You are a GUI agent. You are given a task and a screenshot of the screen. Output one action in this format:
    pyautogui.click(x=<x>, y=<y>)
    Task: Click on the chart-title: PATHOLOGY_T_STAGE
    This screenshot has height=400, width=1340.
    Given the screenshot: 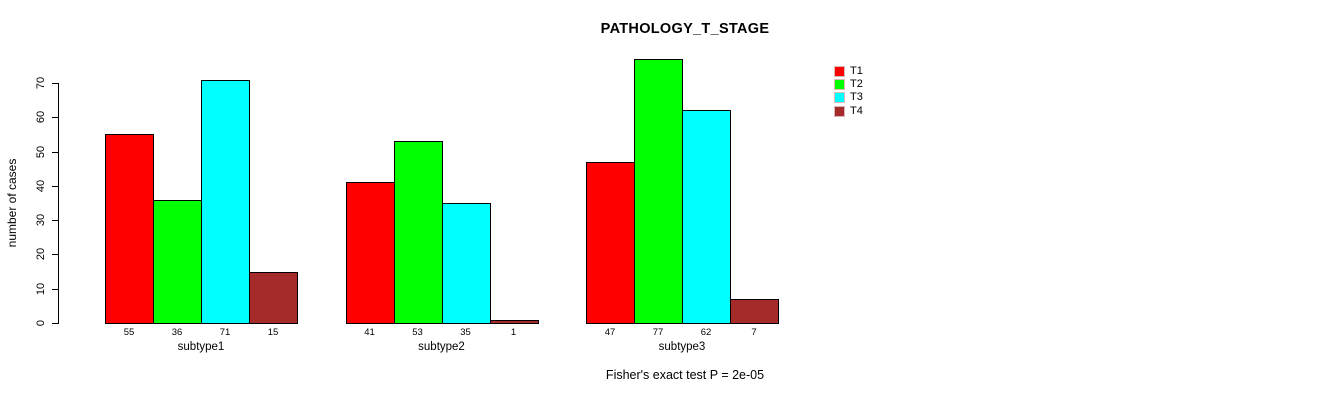 What is the action you would take?
    pyautogui.click(x=685, y=29)
    